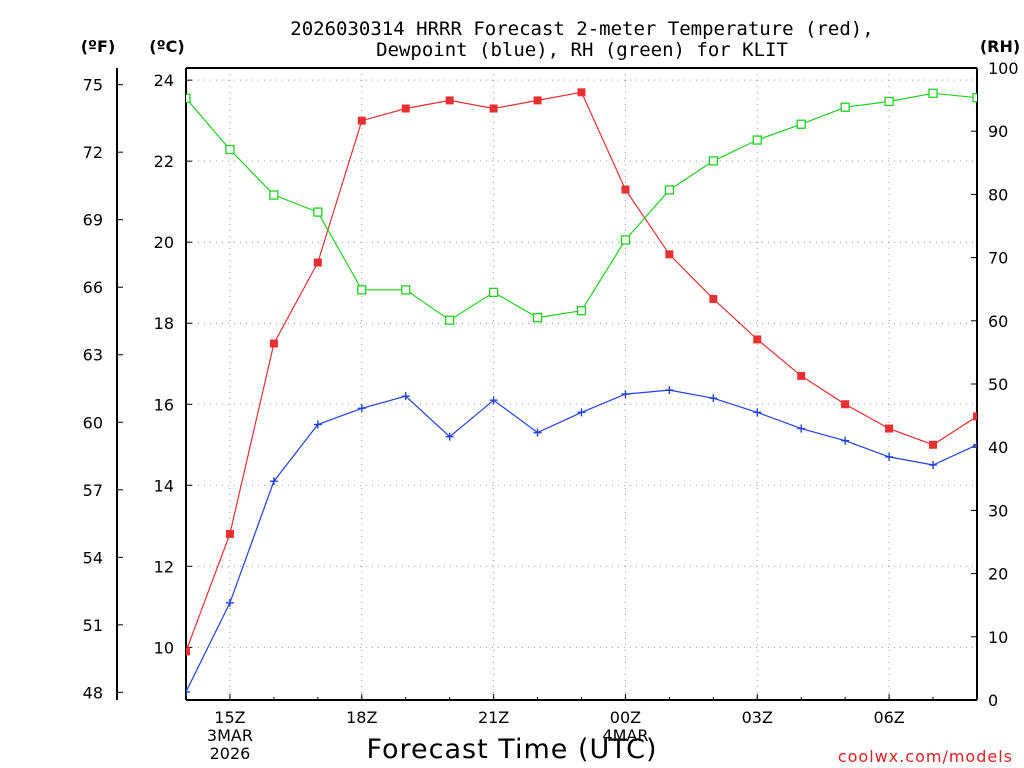 The width and height of the screenshot is (1024, 768). Describe the element at coordinates (164, 404) in the screenshot. I see `celsius-tick-label: 16` at that location.